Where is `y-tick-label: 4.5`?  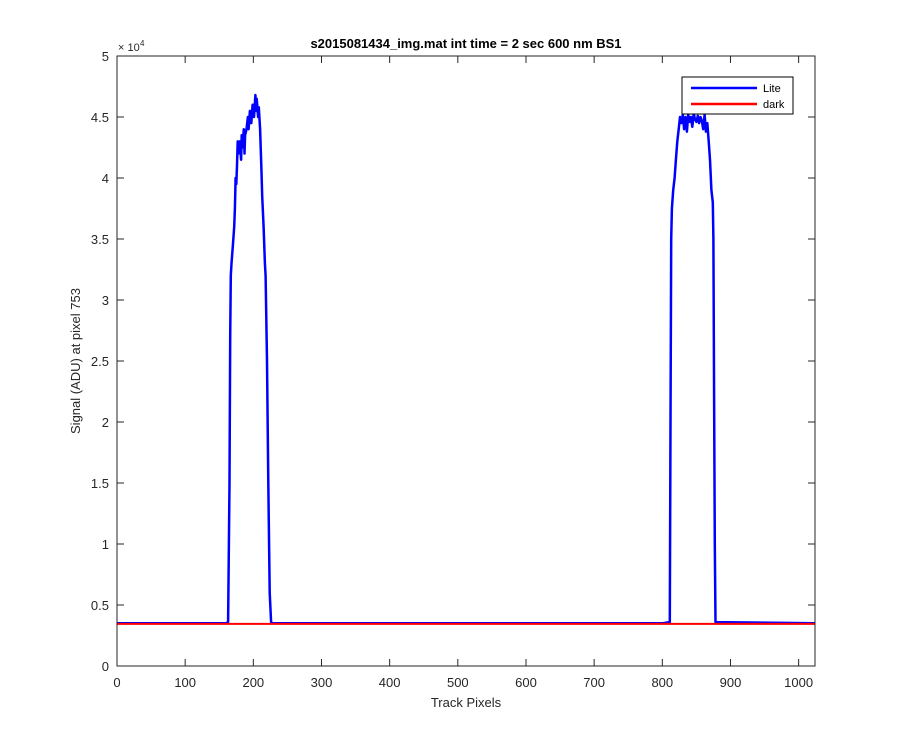 y-tick-label: 4.5 is located at coordinates (100, 117).